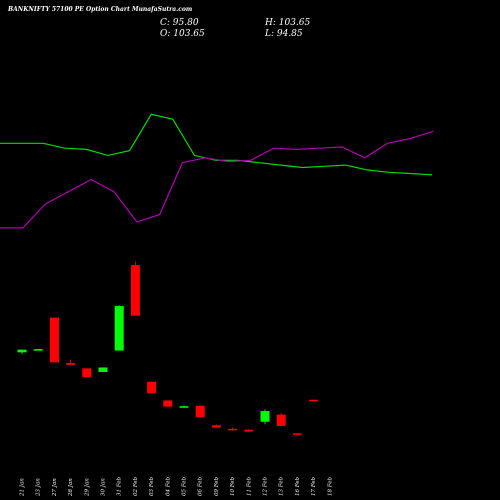 The width and height of the screenshot is (500, 500). I want to click on candle-29-jan, so click(87, 373).